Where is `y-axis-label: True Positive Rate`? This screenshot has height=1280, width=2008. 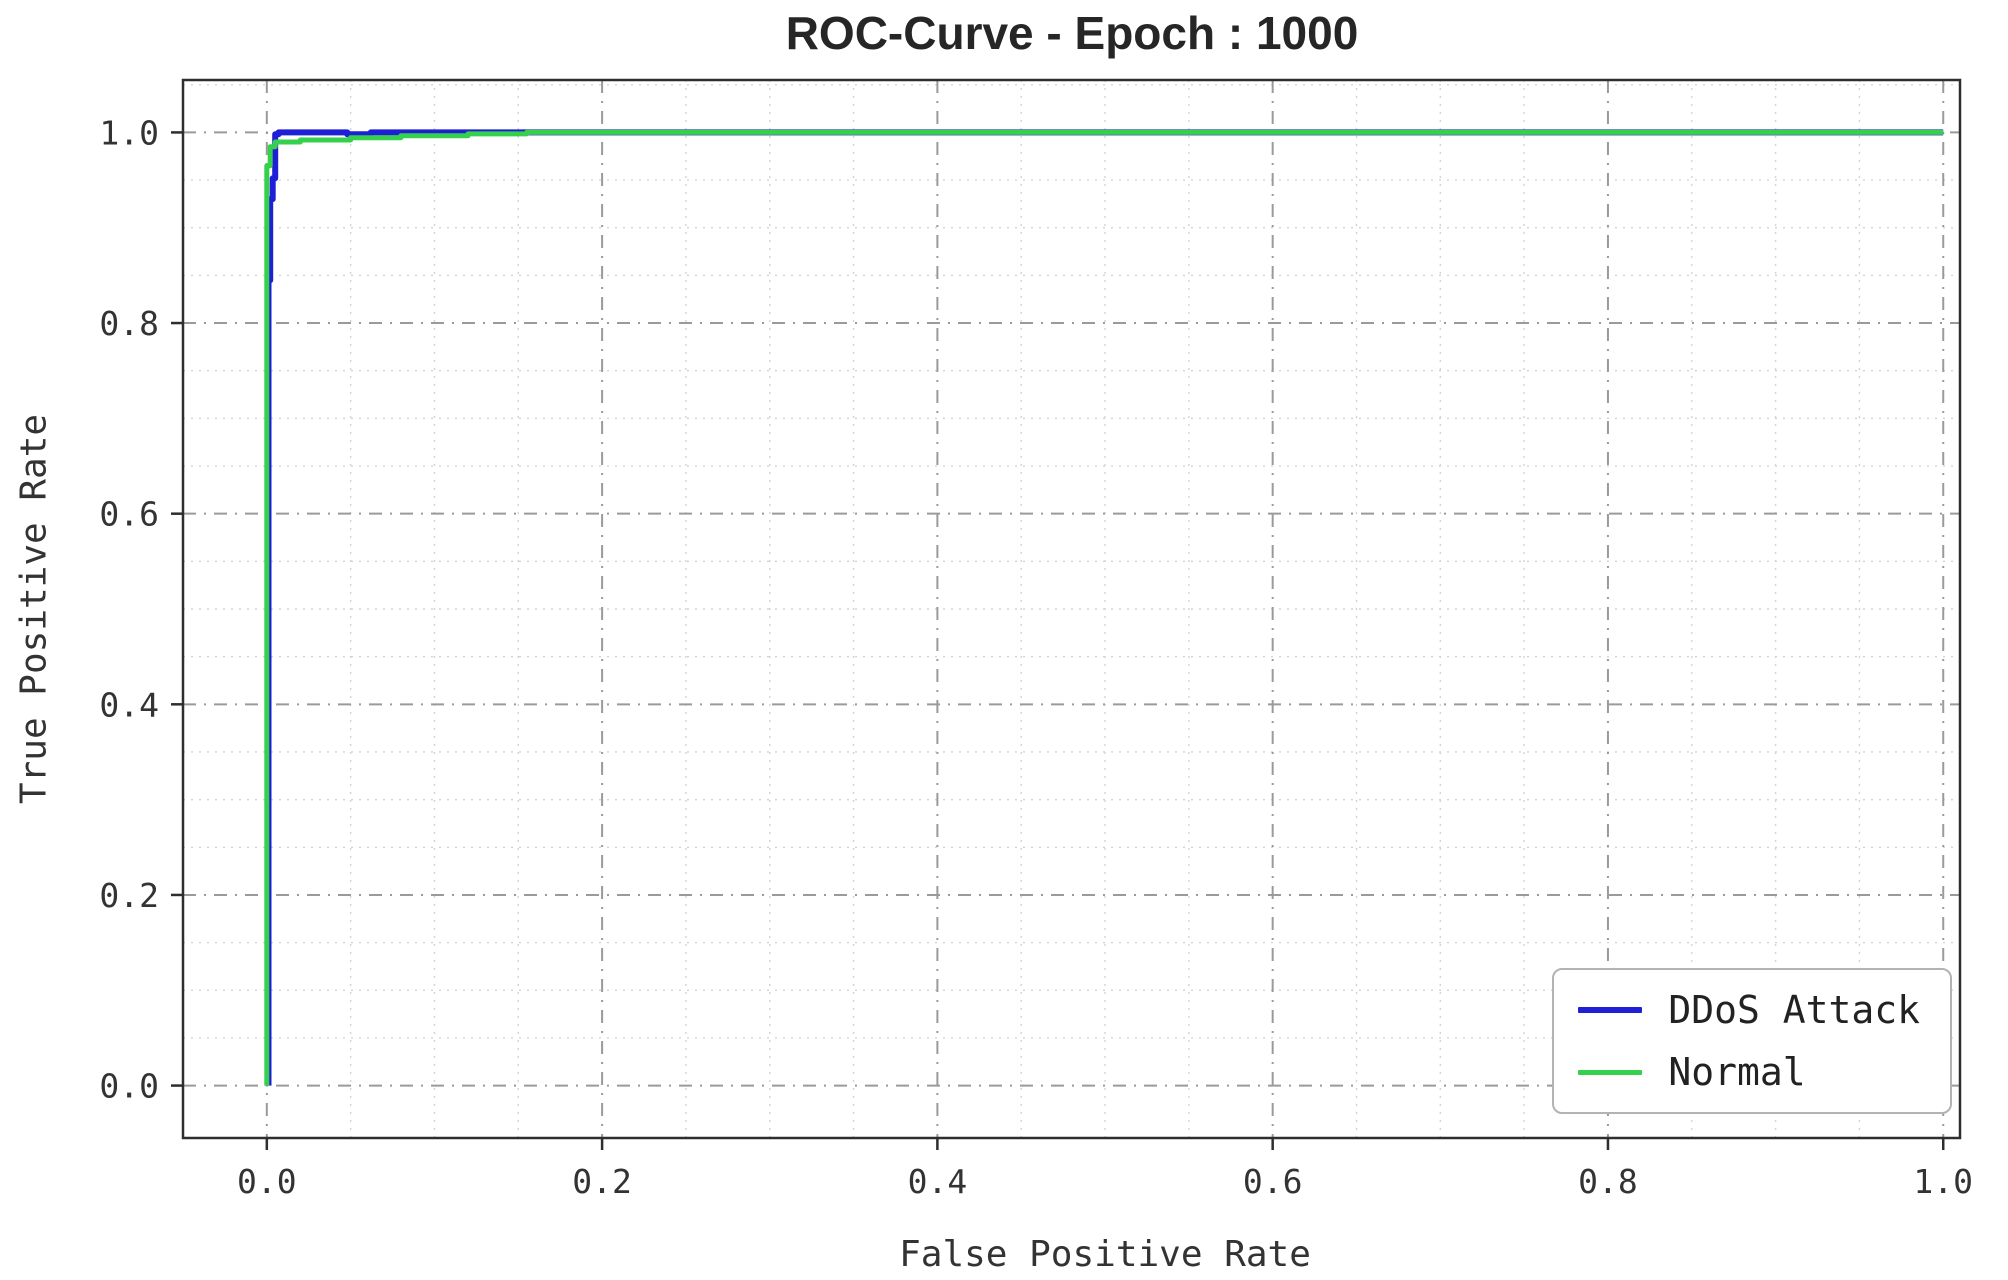
y-axis-label: True Positive Rate is located at coordinates (34, 609).